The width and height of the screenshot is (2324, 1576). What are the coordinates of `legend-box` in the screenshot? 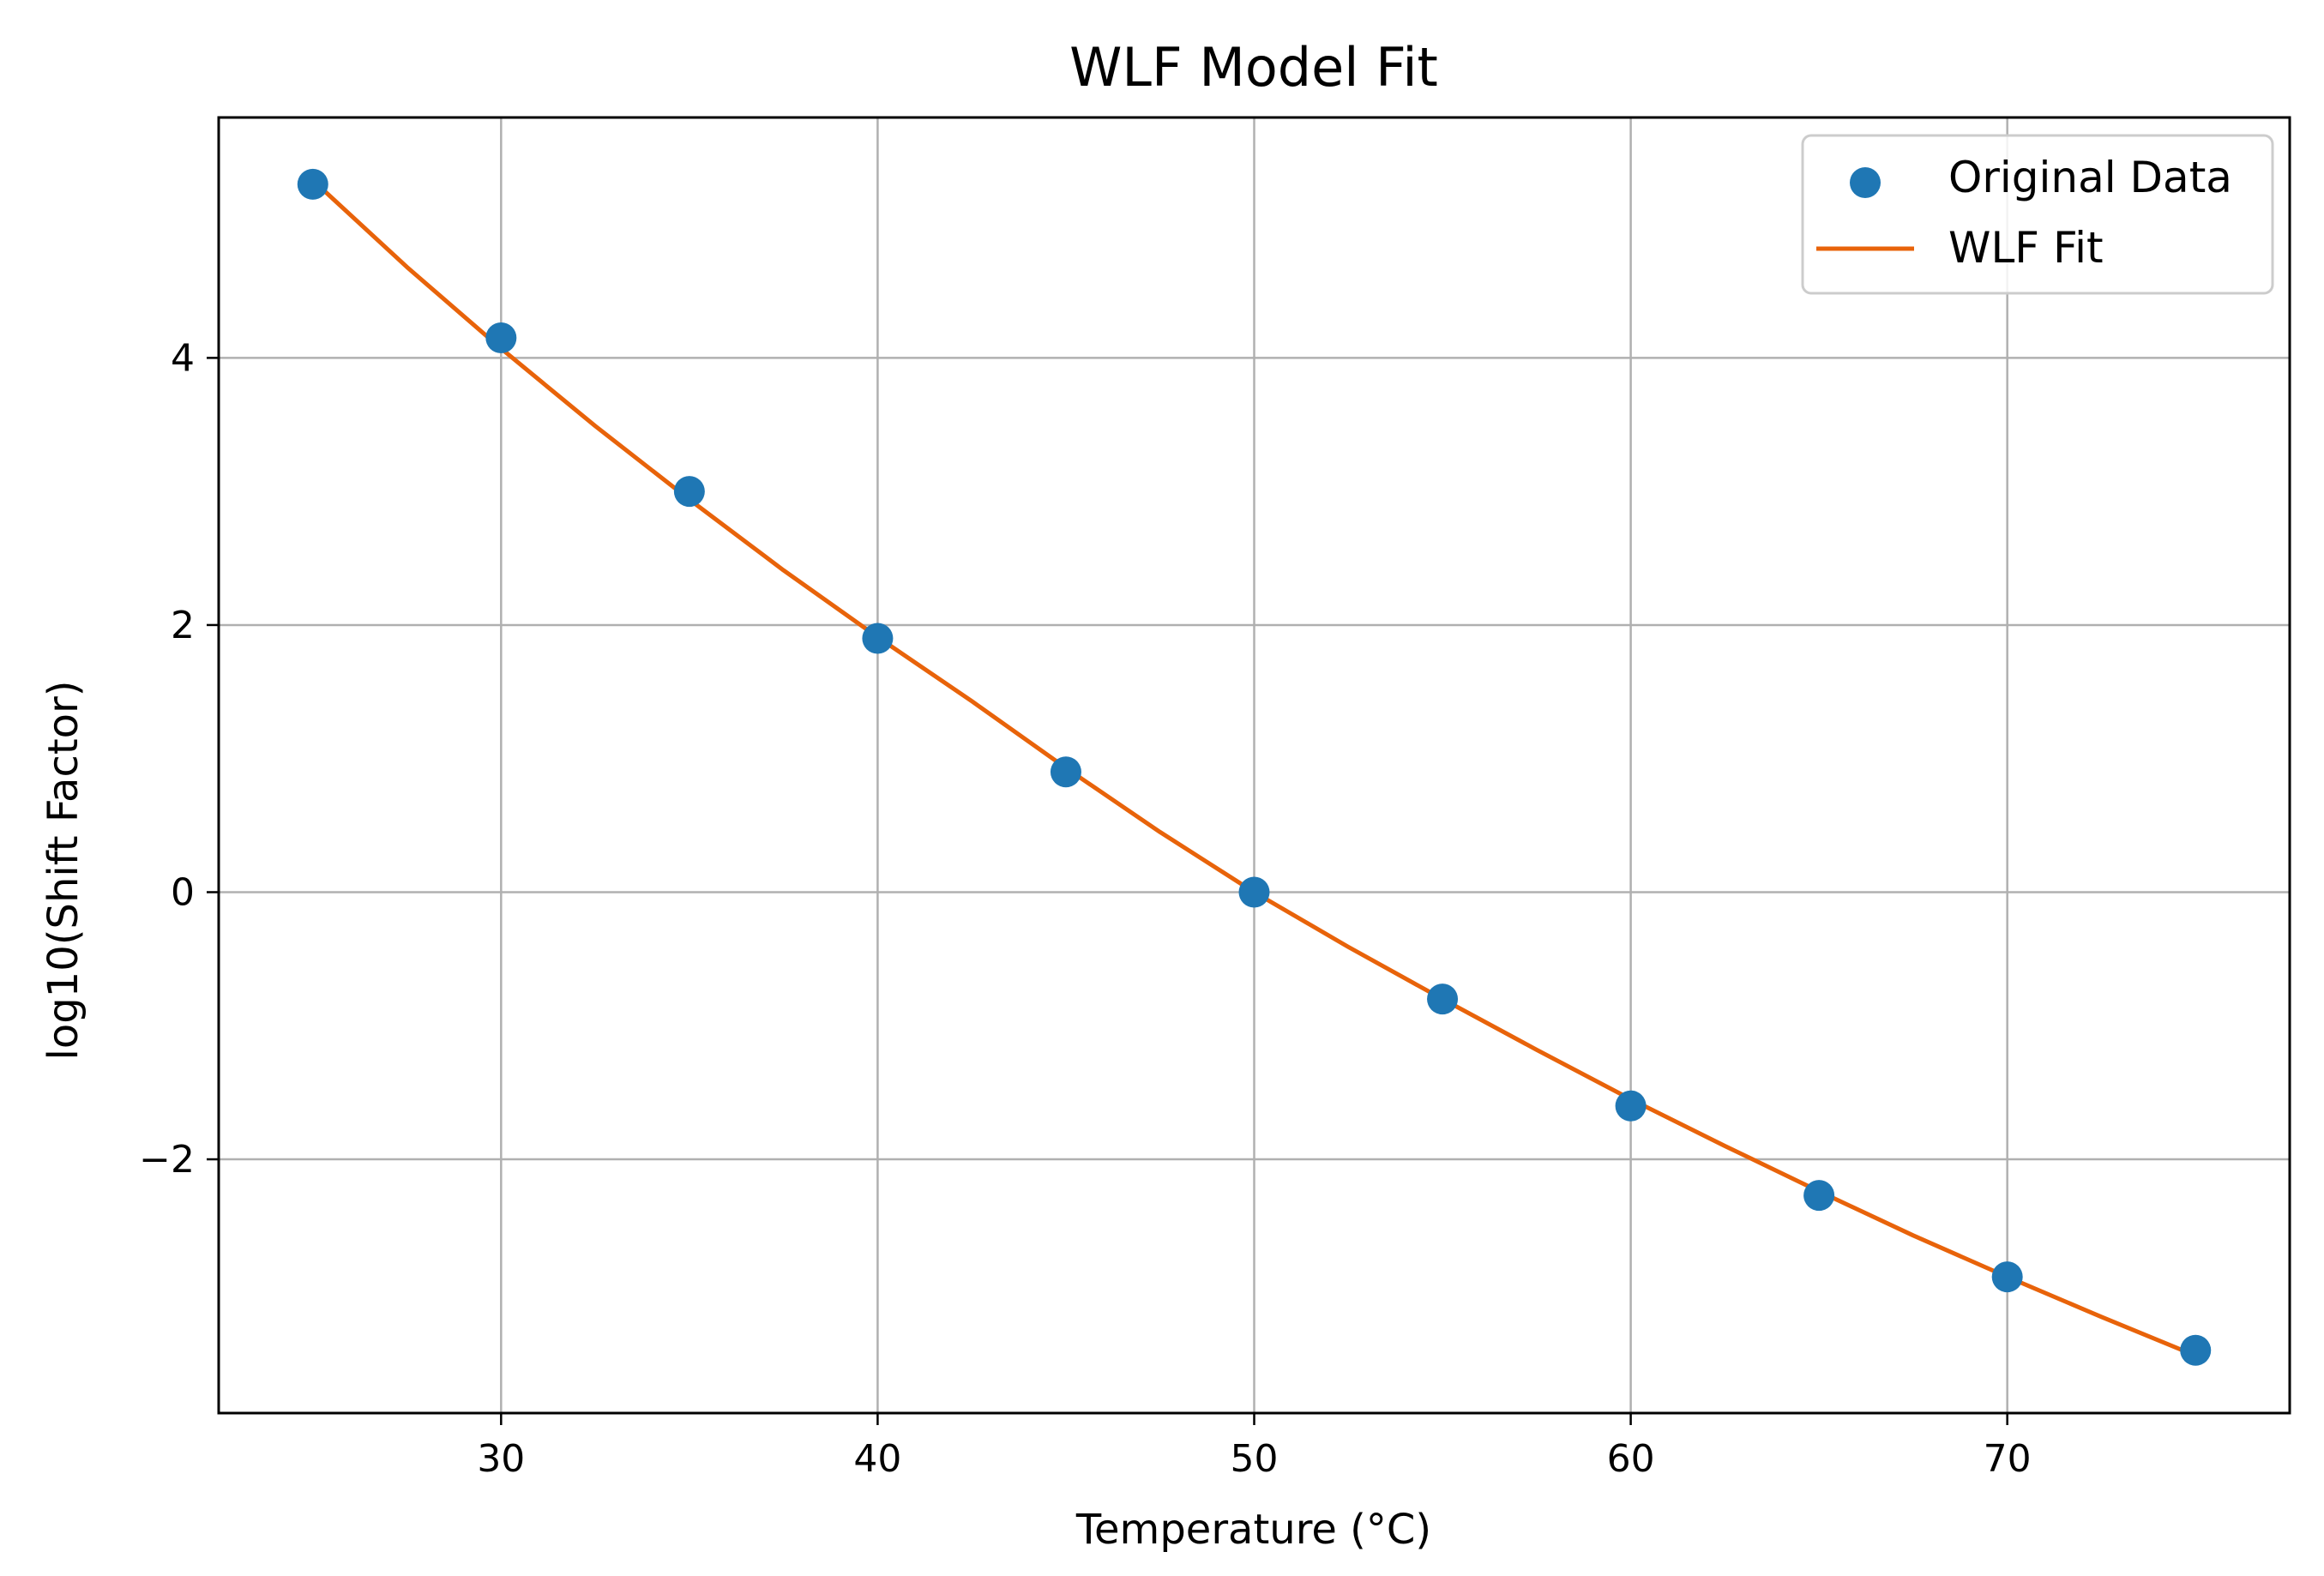 It's located at (2037, 214).